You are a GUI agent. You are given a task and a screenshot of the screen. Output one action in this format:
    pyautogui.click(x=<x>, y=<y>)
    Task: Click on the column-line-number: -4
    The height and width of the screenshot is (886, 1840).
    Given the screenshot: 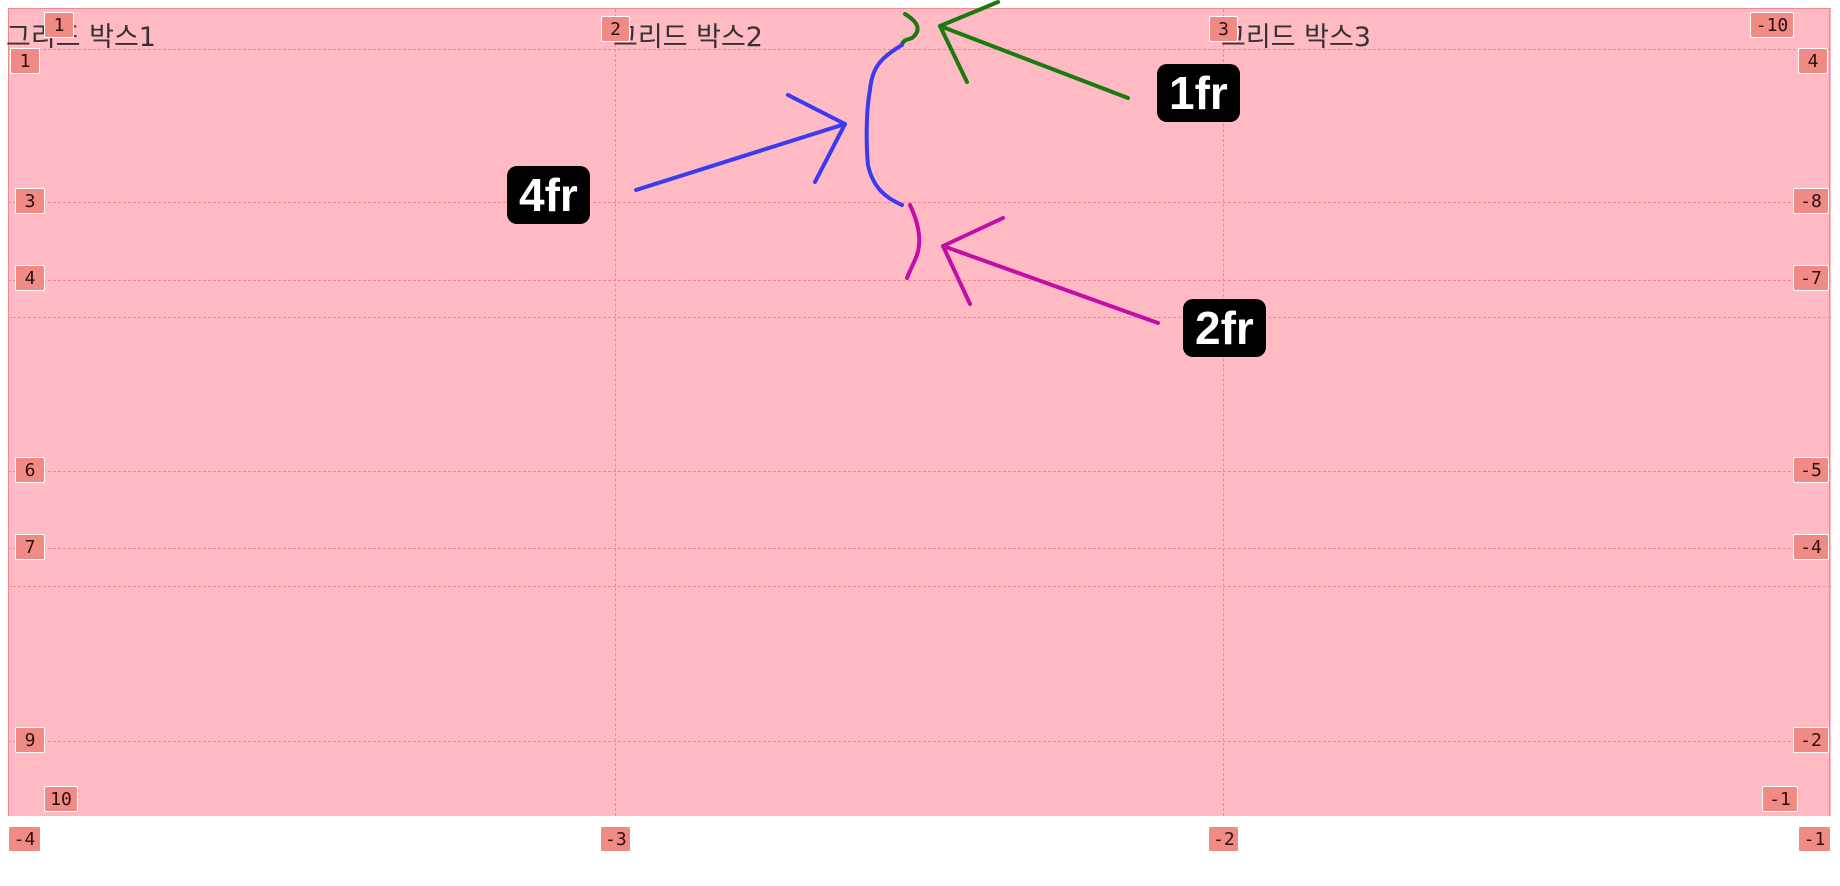 What is the action you would take?
    pyautogui.click(x=24, y=839)
    